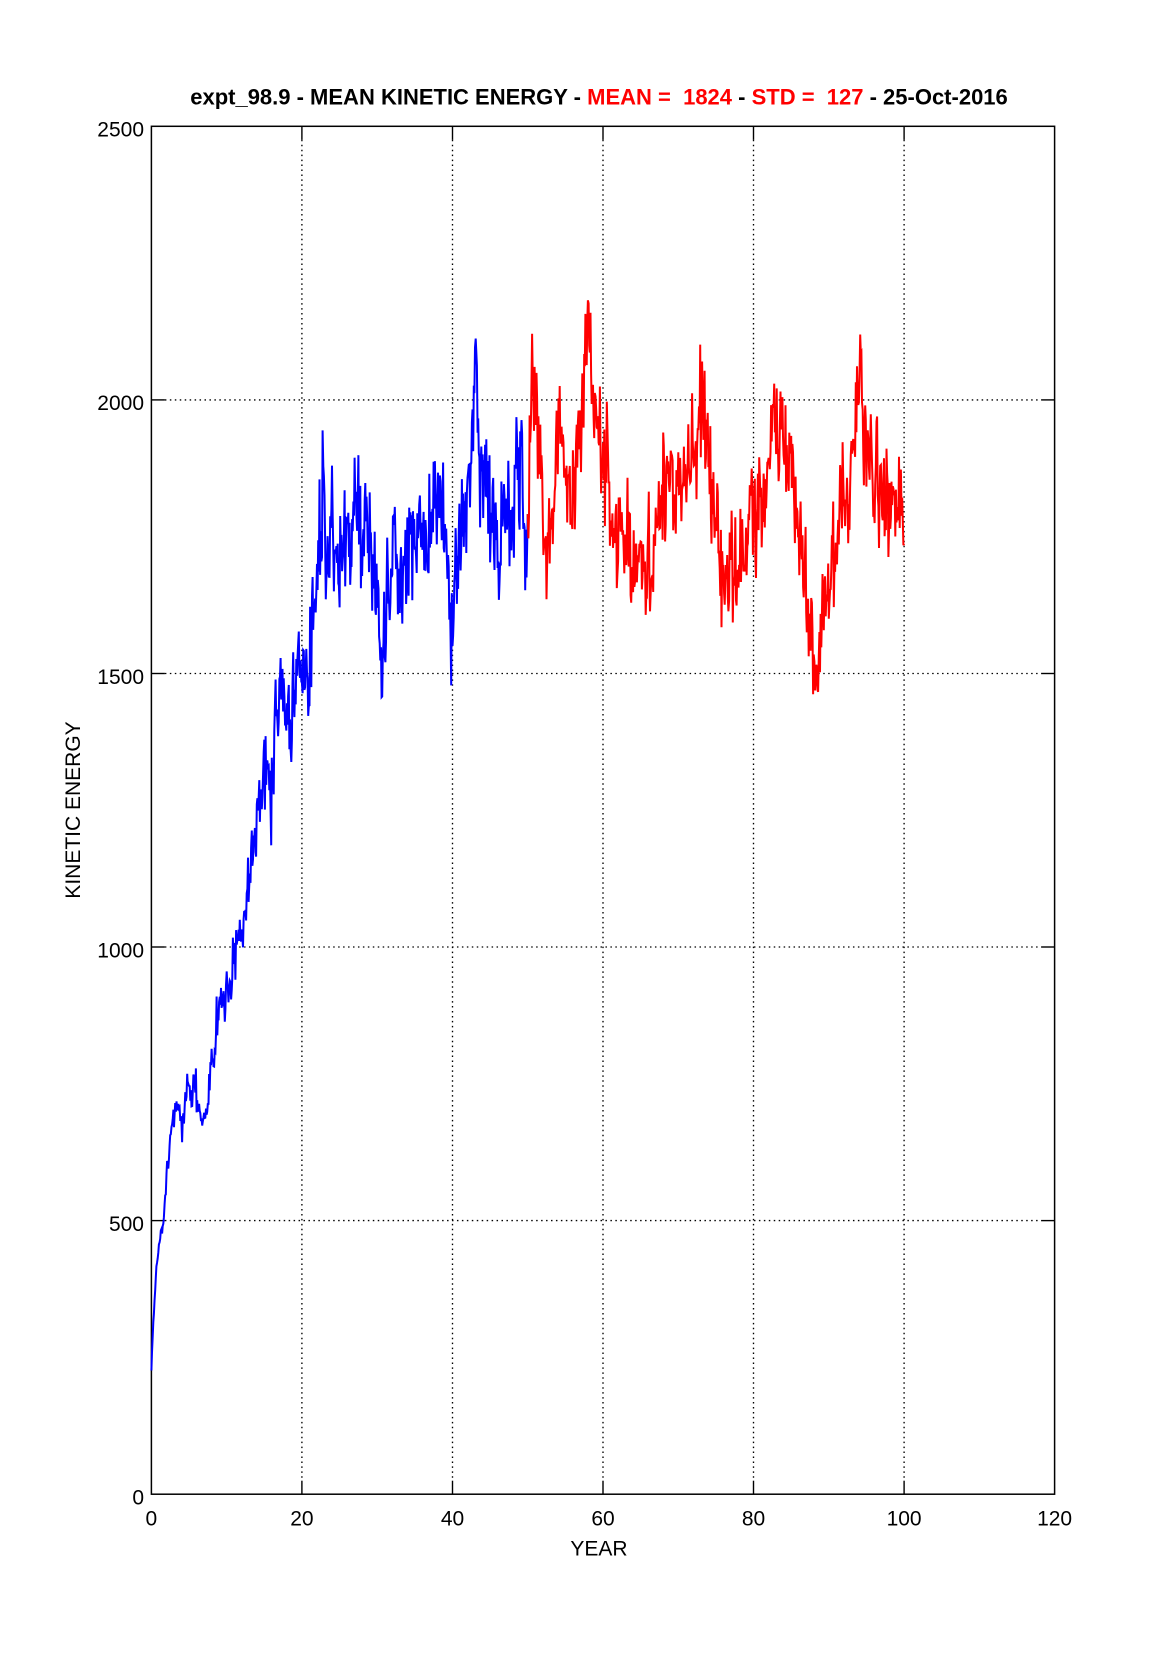  I want to click on svg-text: 500, so click(126, 1224).